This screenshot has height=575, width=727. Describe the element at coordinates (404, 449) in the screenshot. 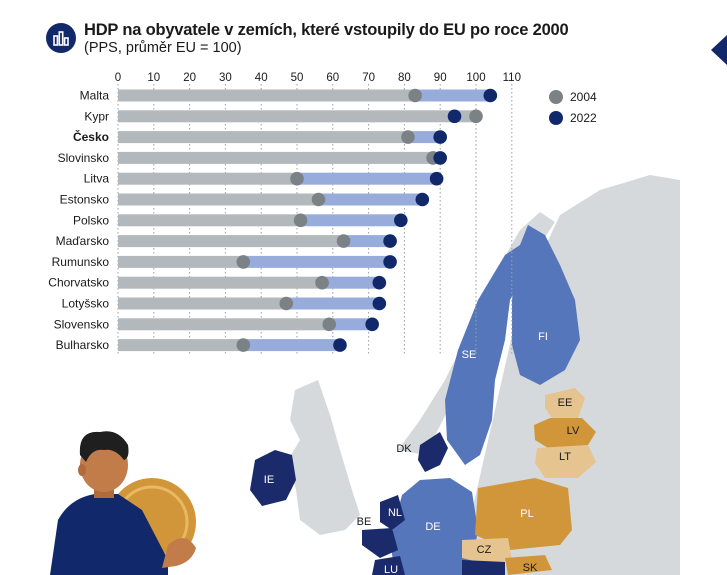

I see `map-label-dk: DK` at that location.